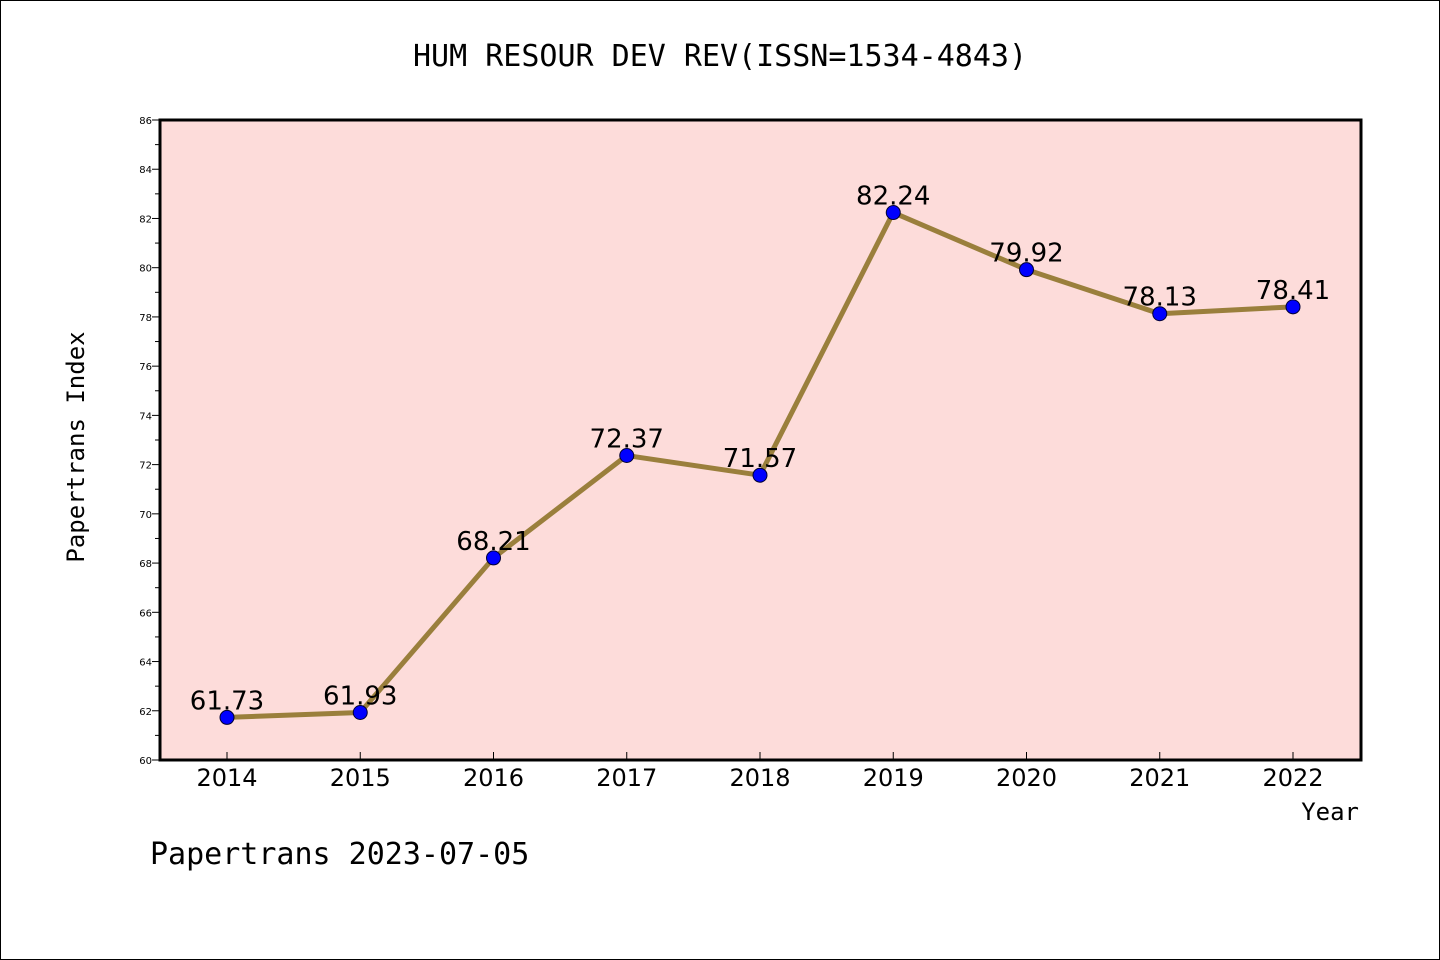 This screenshot has height=960, width=1440. What do you see at coordinates (627, 440) in the screenshot?
I see `data-label: 72.37` at bounding box center [627, 440].